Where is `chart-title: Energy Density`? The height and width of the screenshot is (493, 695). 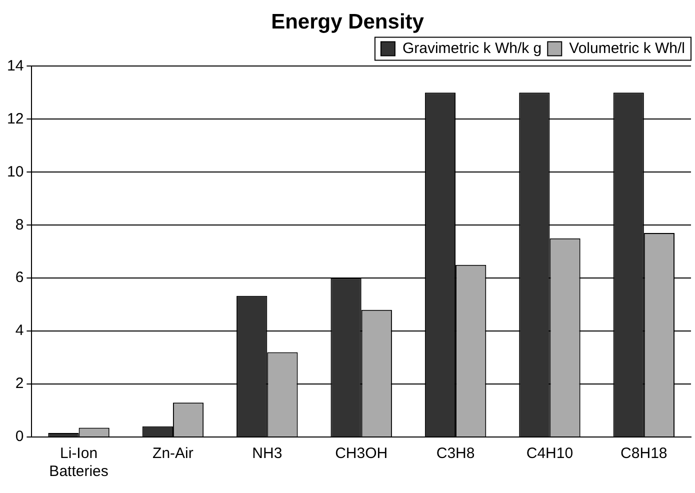
chart-title: Energy Density is located at coordinates (347, 22).